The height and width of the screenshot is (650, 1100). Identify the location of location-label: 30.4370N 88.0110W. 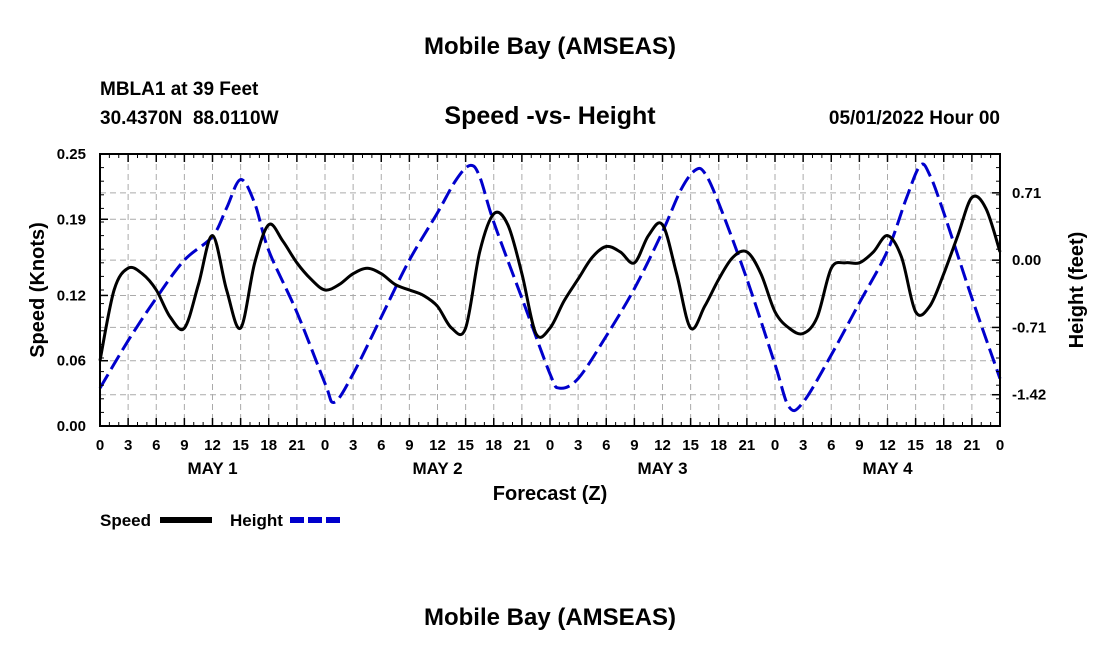
(189, 118).